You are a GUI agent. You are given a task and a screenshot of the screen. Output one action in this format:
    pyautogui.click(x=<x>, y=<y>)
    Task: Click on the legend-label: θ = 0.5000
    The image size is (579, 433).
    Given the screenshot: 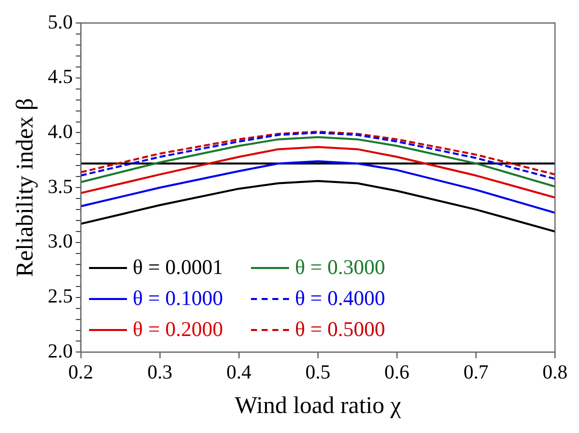 What is the action you would take?
    pyautogui.click(x=340, y=329)
    